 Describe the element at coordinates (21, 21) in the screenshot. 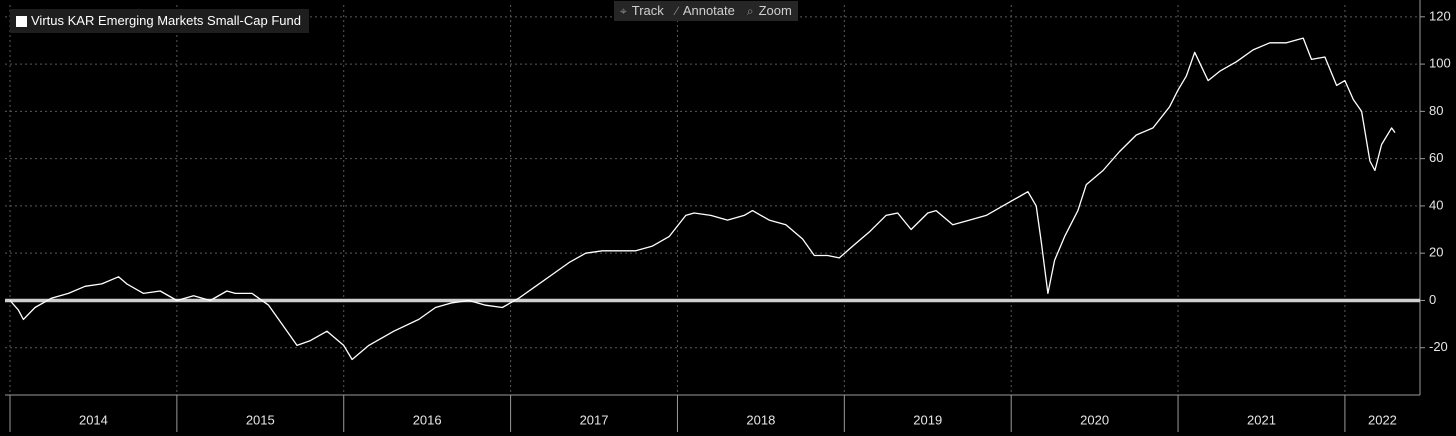

I see `legend-swatch` at that location.